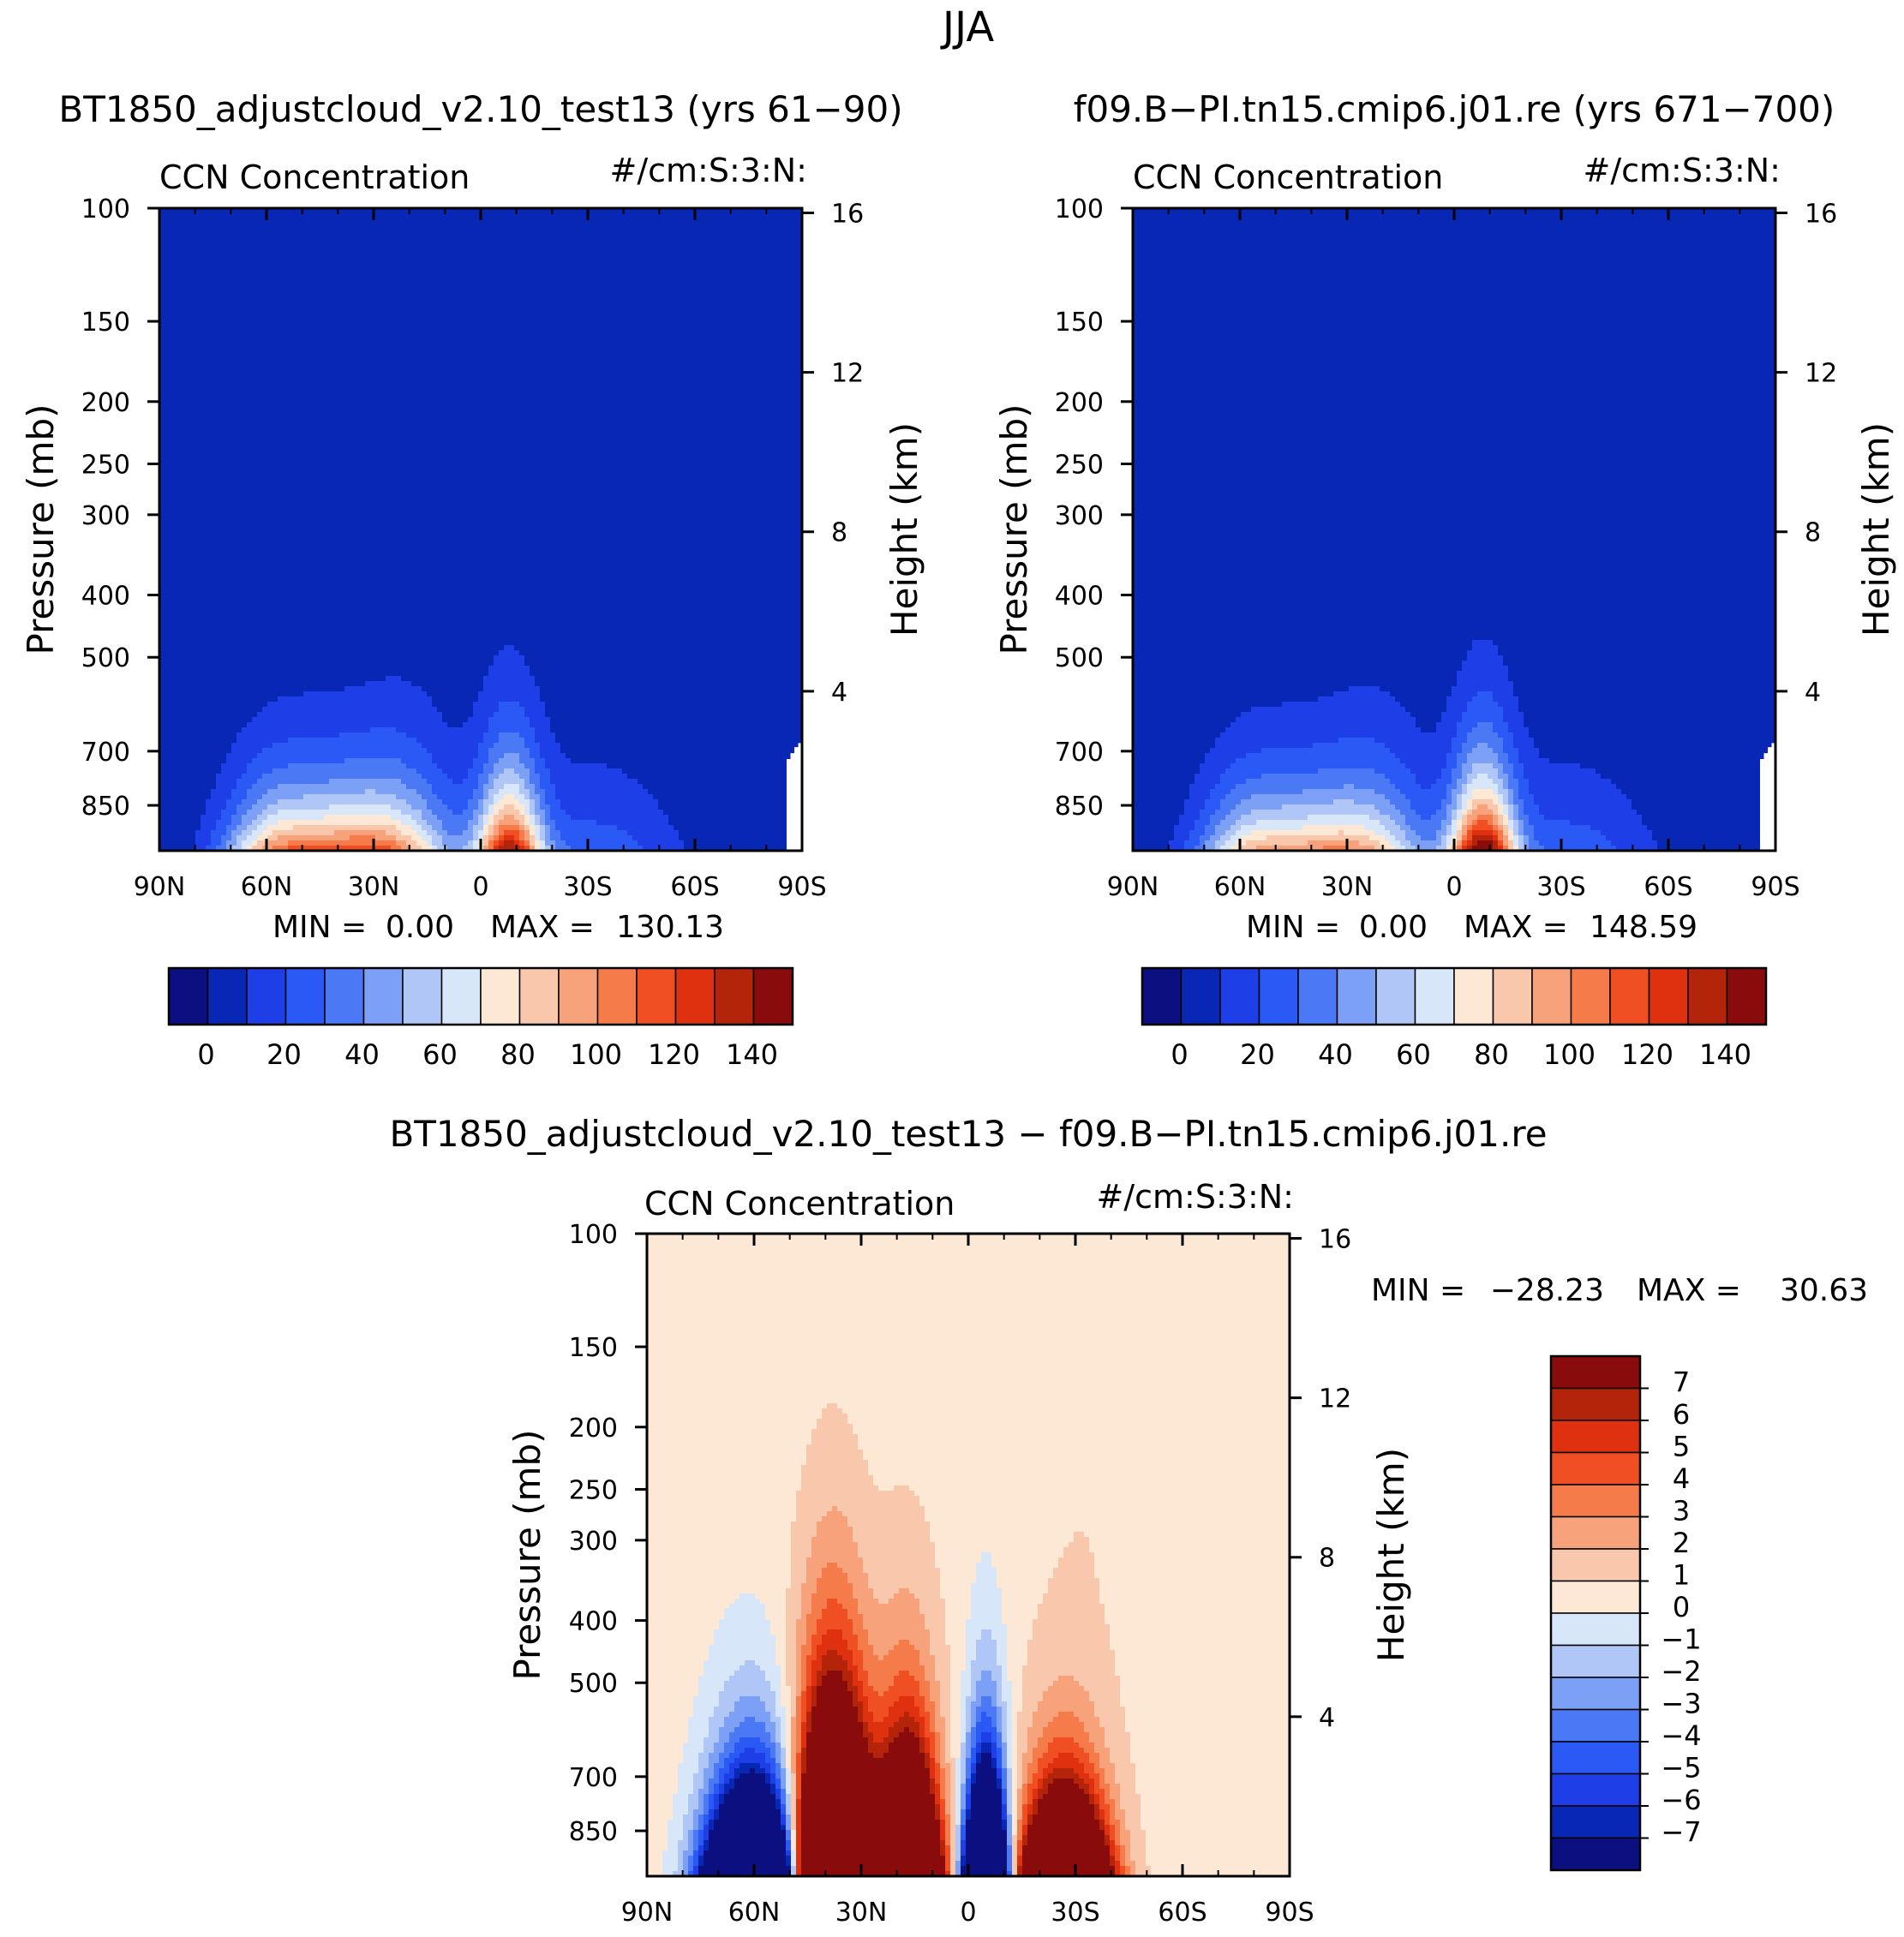 The image size is (1904, 1937). What do you see at coordinates (1079, 516) in the screenshot?
I see `y-tick-label: 300` at bounding box center [1079, 516].